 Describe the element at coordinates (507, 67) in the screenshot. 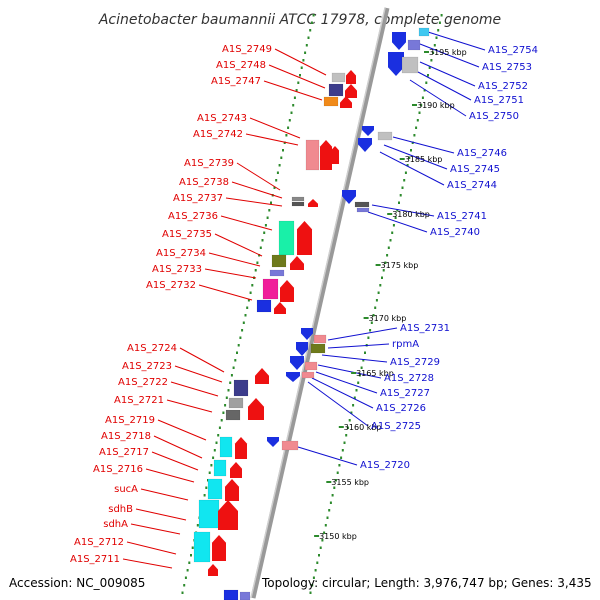

I see `reverse-gene-label: A1S_2753` at that location.